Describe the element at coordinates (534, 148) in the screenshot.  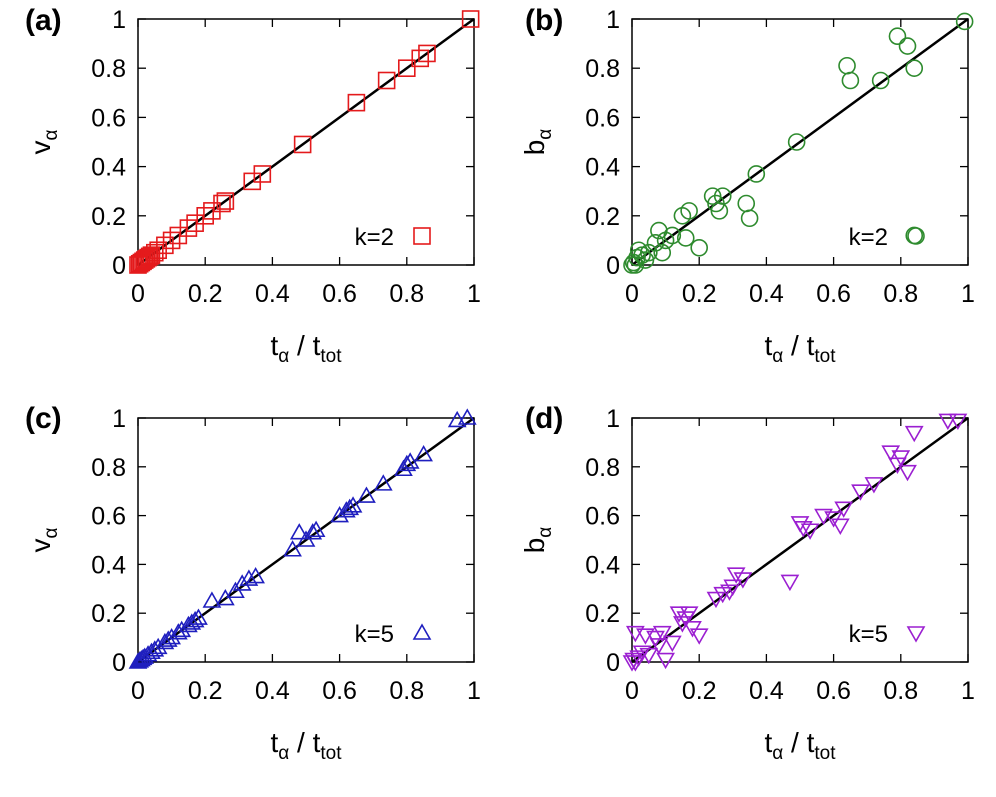
I see `y-axis-label-main: b` at that location.